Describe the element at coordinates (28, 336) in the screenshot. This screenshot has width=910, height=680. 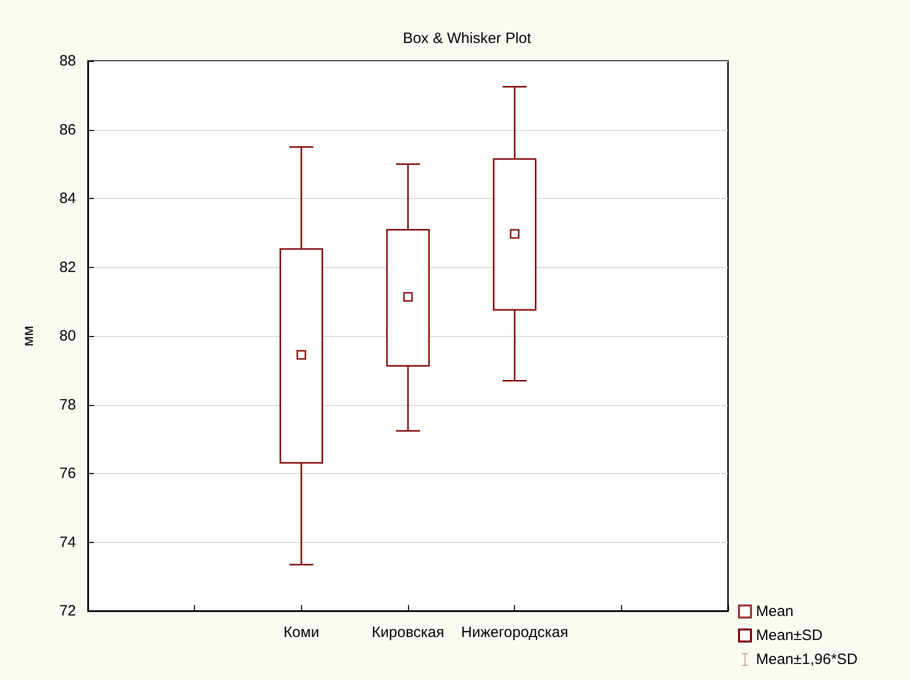
I see `y-axis-title: мм` at that location.